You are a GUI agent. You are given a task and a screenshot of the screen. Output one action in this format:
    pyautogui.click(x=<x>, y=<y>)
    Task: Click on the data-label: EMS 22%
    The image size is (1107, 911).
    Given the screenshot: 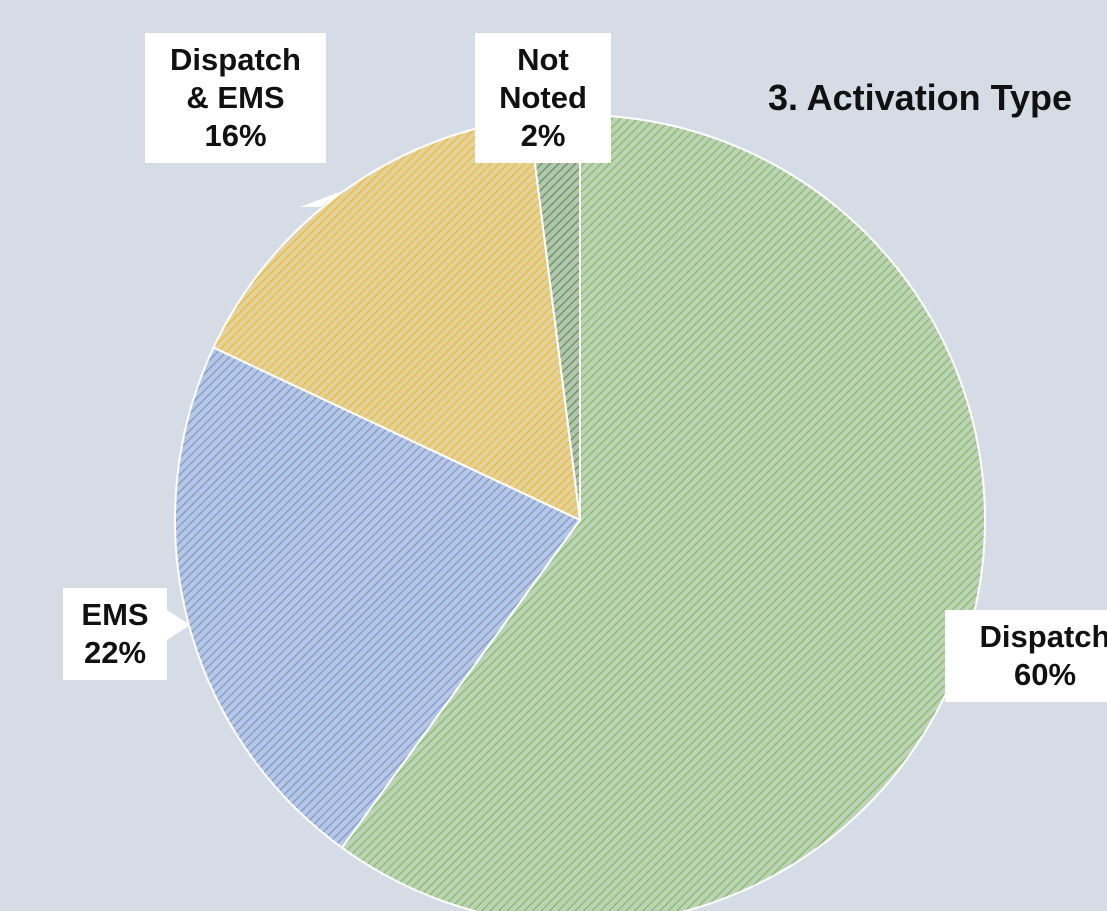 What is the action you would take?
    pyautogui.click(x=115, y=634)
    